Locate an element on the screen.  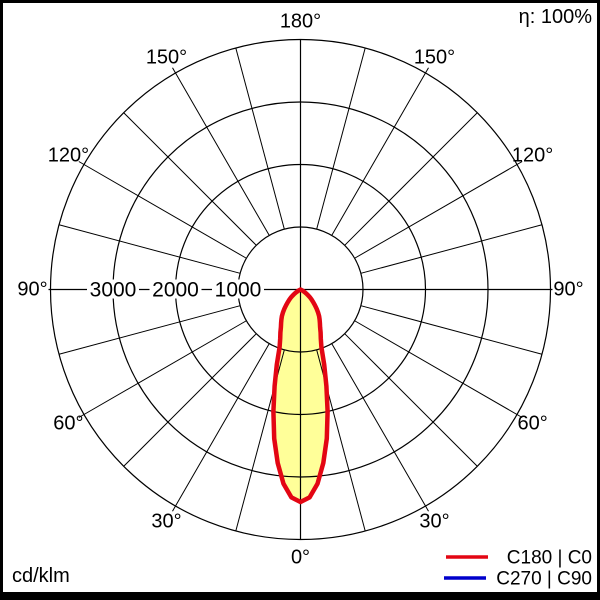
curve-c180-c0 is located at coordinates (300, 396).